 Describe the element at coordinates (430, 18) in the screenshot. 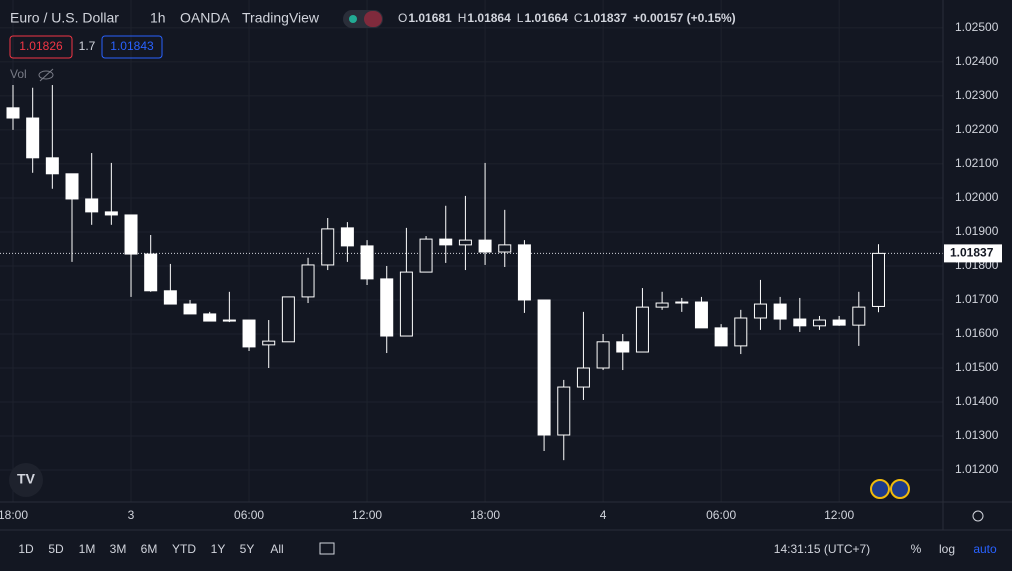

I see `ohlc-value: 1.01681` at that location.